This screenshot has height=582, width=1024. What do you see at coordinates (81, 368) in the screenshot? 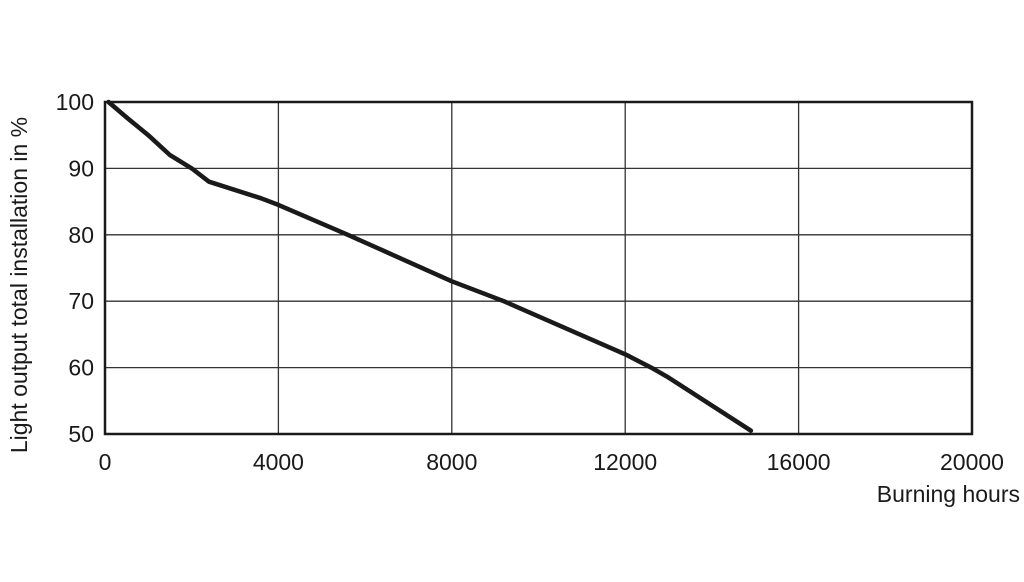
I see `y-tick-label: 60` at bounding box center [81, 368].